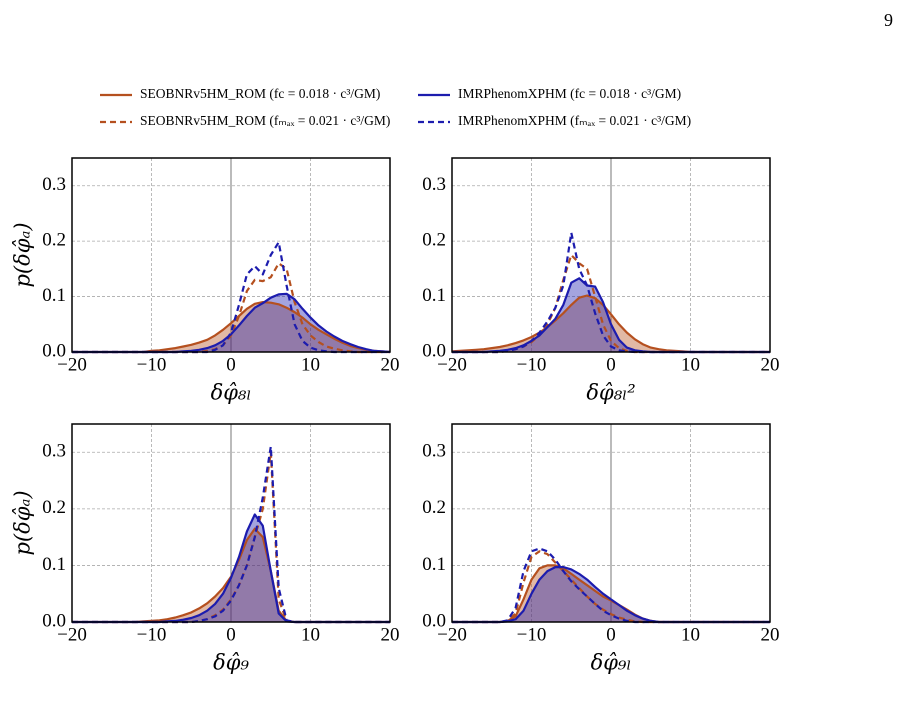 Image resolution: width=908 pixels, height=721 pixels. What do you see at coordinates (888, 20) in the screenshot?
I see `page-number: 9` at bounding box center [888, 20].